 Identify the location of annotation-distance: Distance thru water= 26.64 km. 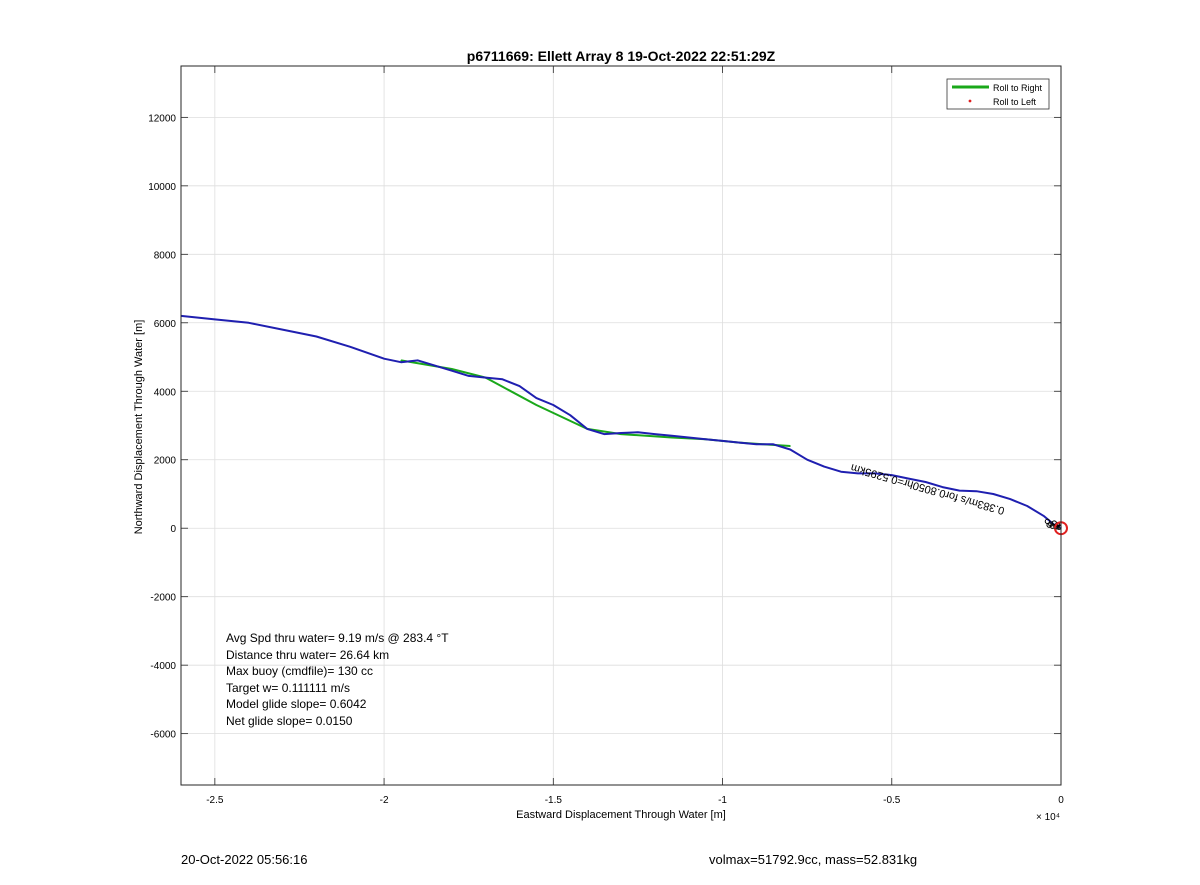
(307, 655).